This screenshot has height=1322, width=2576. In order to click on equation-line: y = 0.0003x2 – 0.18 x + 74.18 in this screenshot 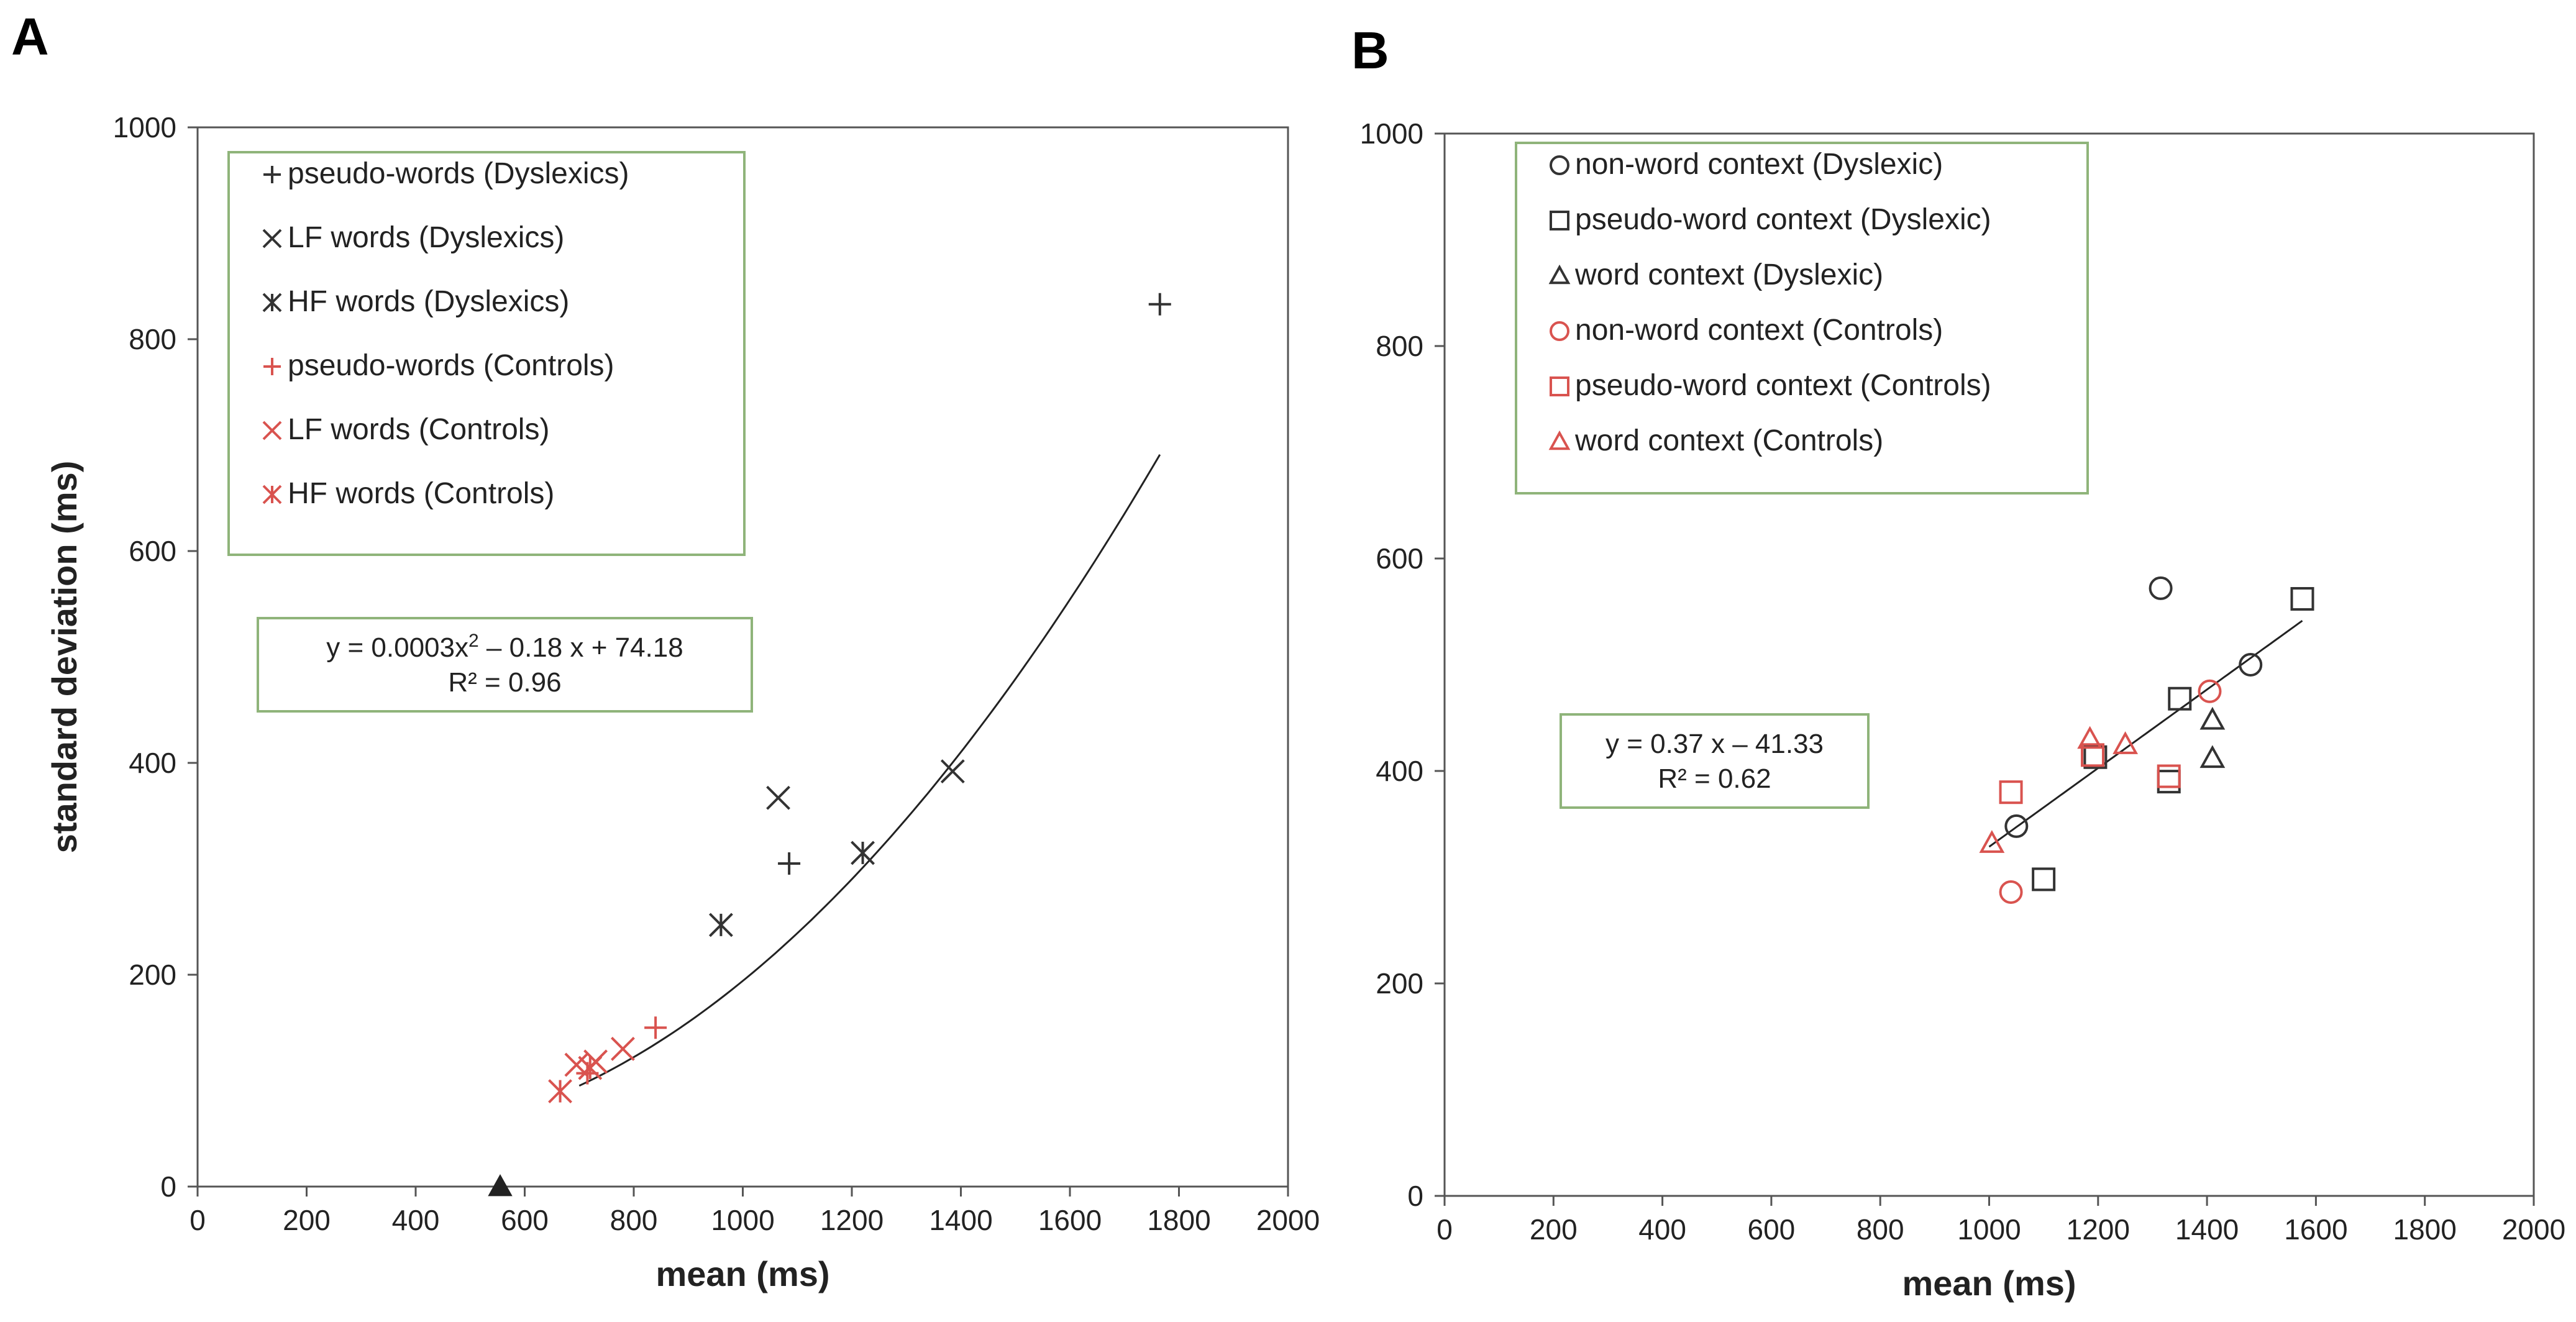, I will do `click(504, 647)`.